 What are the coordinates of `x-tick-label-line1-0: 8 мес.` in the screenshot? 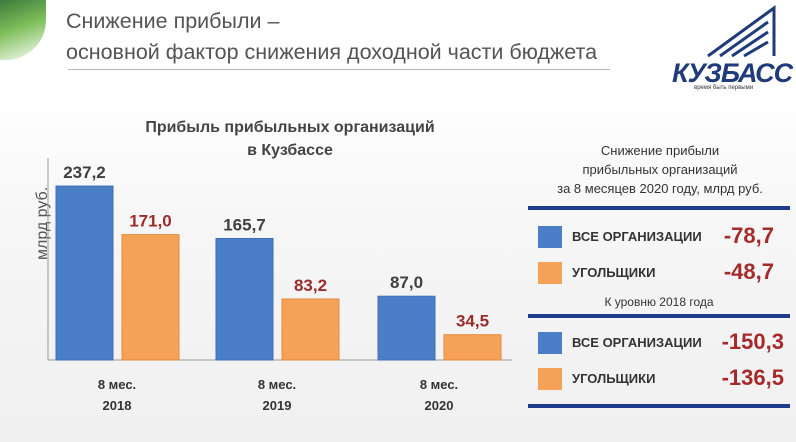 It's located at (117, 384).